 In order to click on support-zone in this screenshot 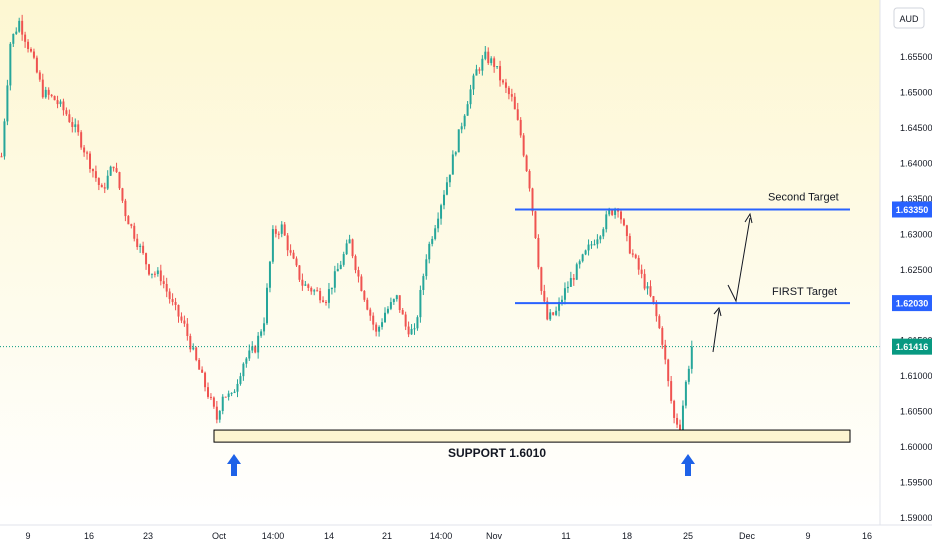, I will do `click(532, 436)`.